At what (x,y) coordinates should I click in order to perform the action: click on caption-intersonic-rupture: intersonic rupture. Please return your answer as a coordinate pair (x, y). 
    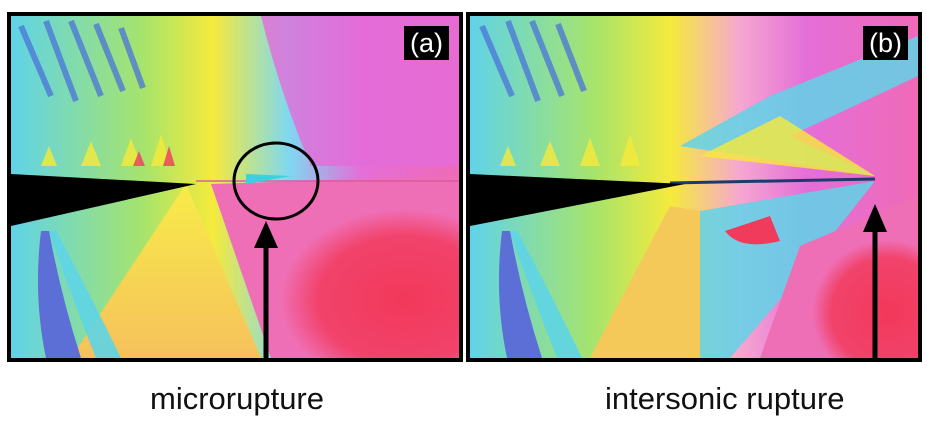
    Looking at the image, I should click on (725, 398).